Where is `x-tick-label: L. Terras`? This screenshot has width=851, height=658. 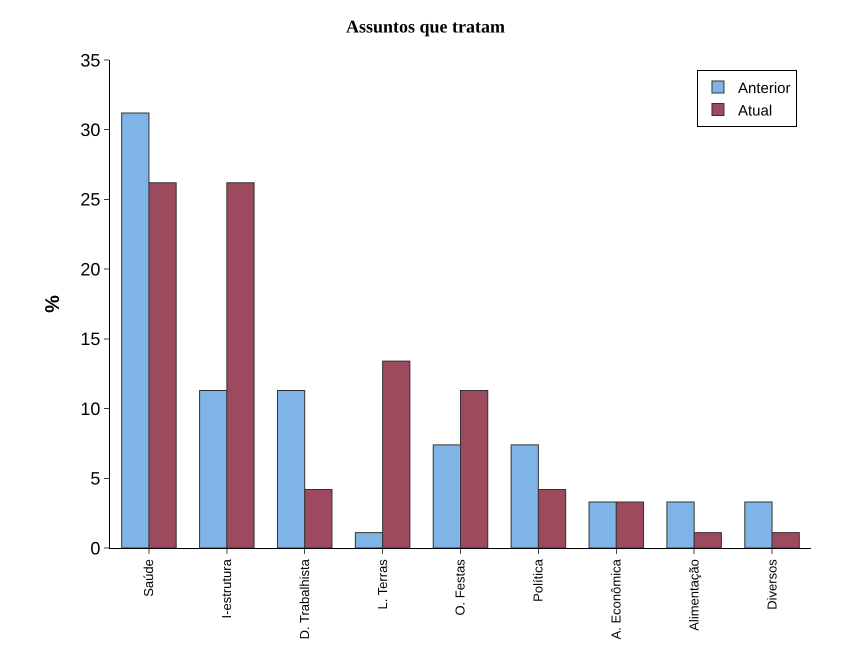 x-tick-label: L. Terras is located at coordinates (382, 584).